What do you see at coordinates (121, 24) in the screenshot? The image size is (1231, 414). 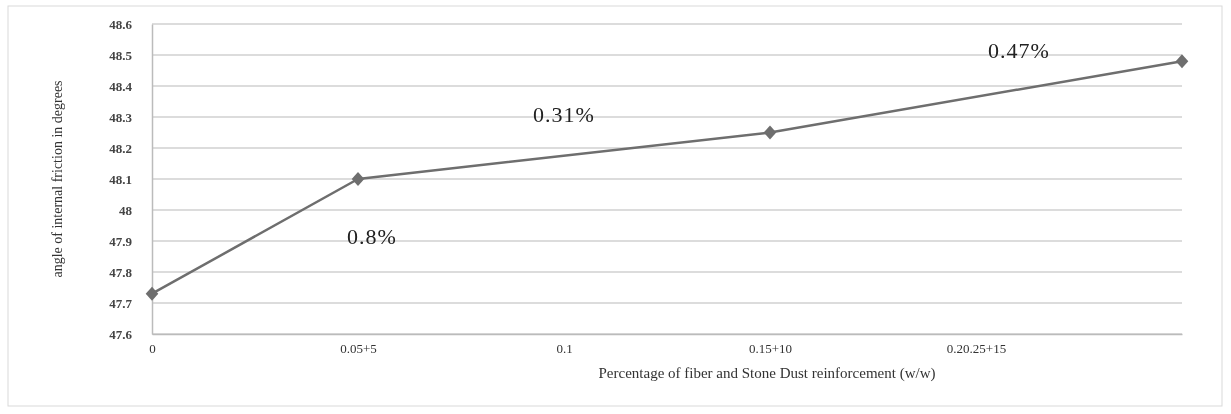 I see `y-tick-label: 48.6` at bounding box center [121, 24].